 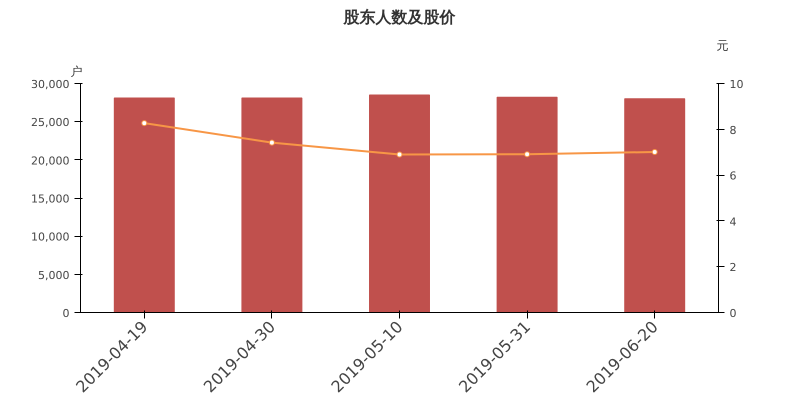 I want to click on y2-tick-label: 0, so click(x=733, y=313).